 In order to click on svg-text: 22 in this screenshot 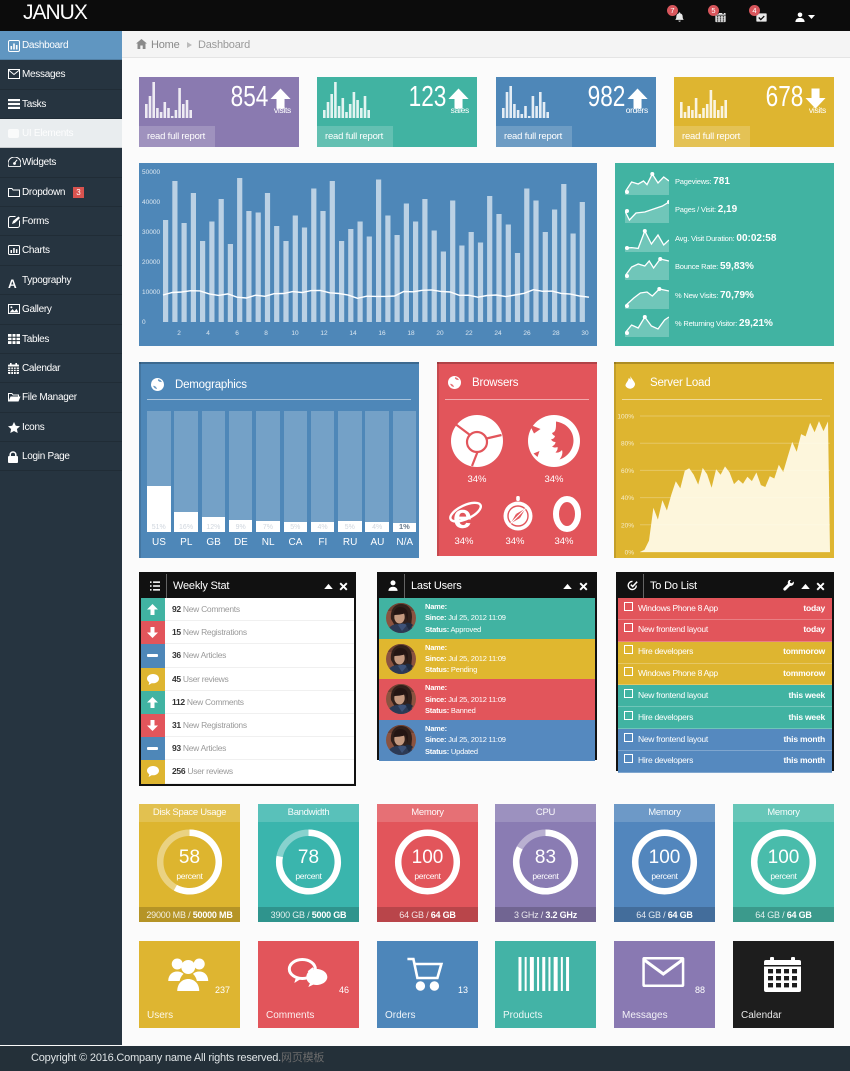, I will do `click(469, 333)`.